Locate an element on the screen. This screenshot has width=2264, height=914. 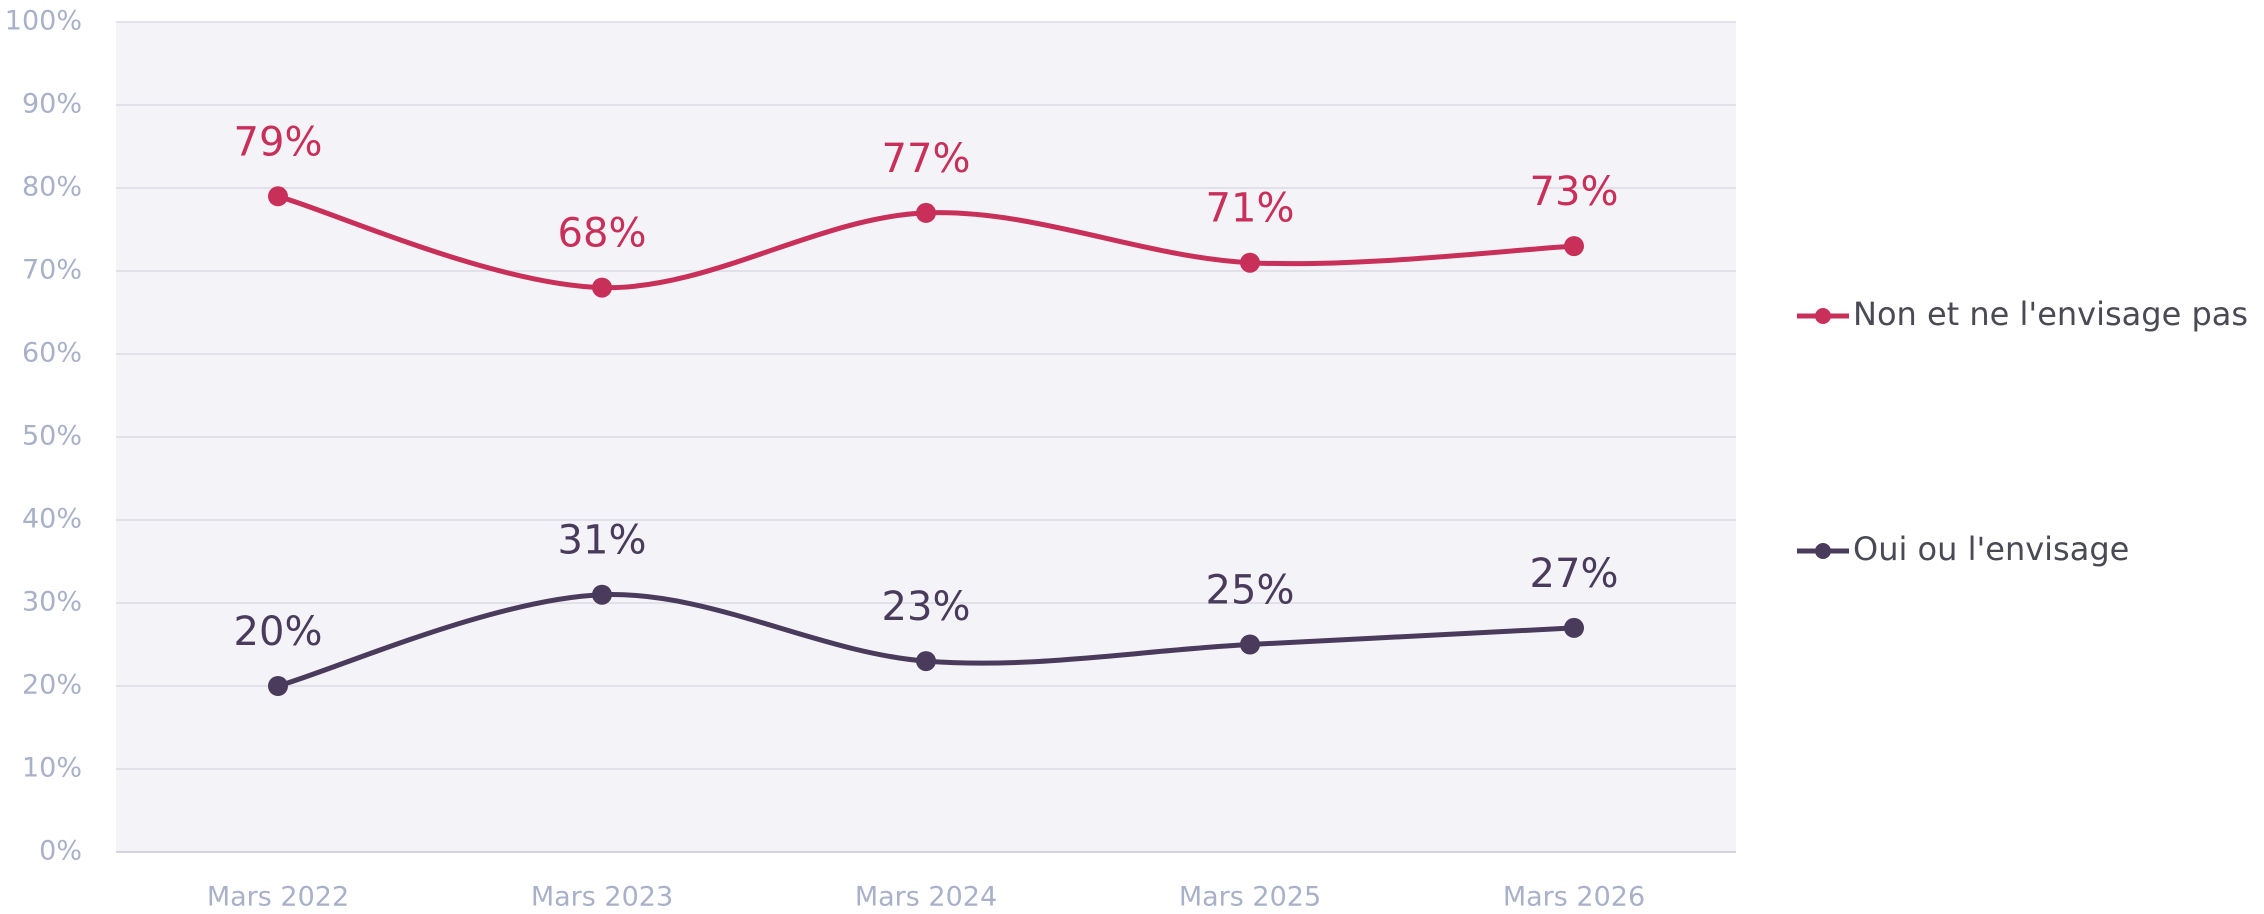
y-tick-label: 50% is located at coordinates (52, 436).